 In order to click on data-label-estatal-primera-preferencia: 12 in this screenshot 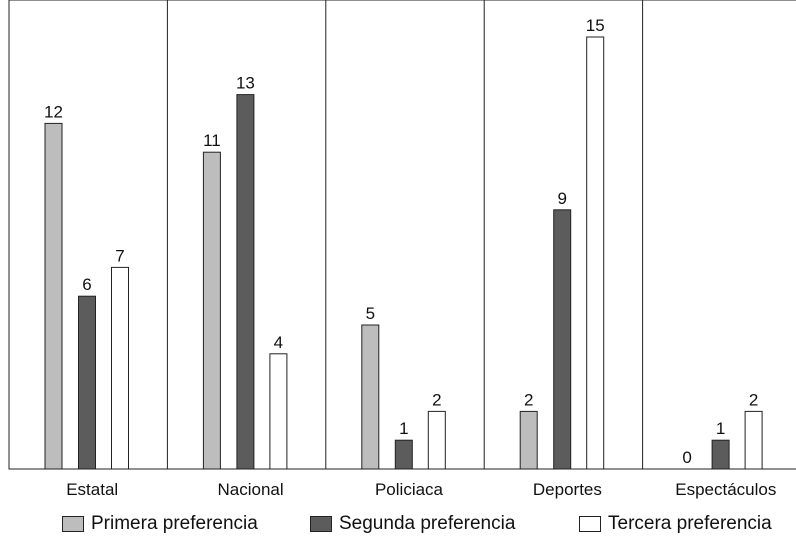, I will do `click(53, 111)`.